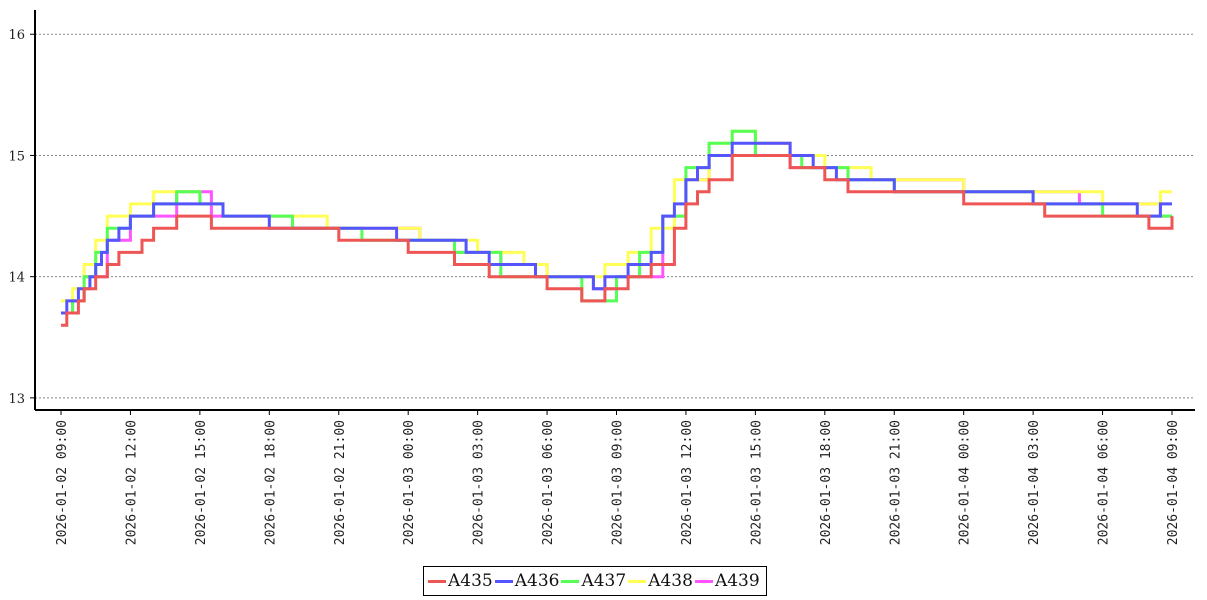 Image resolution: width=1207 pixels, height=600 pixels. I want to click on legend-item-a438: A438, so click(660, 581).